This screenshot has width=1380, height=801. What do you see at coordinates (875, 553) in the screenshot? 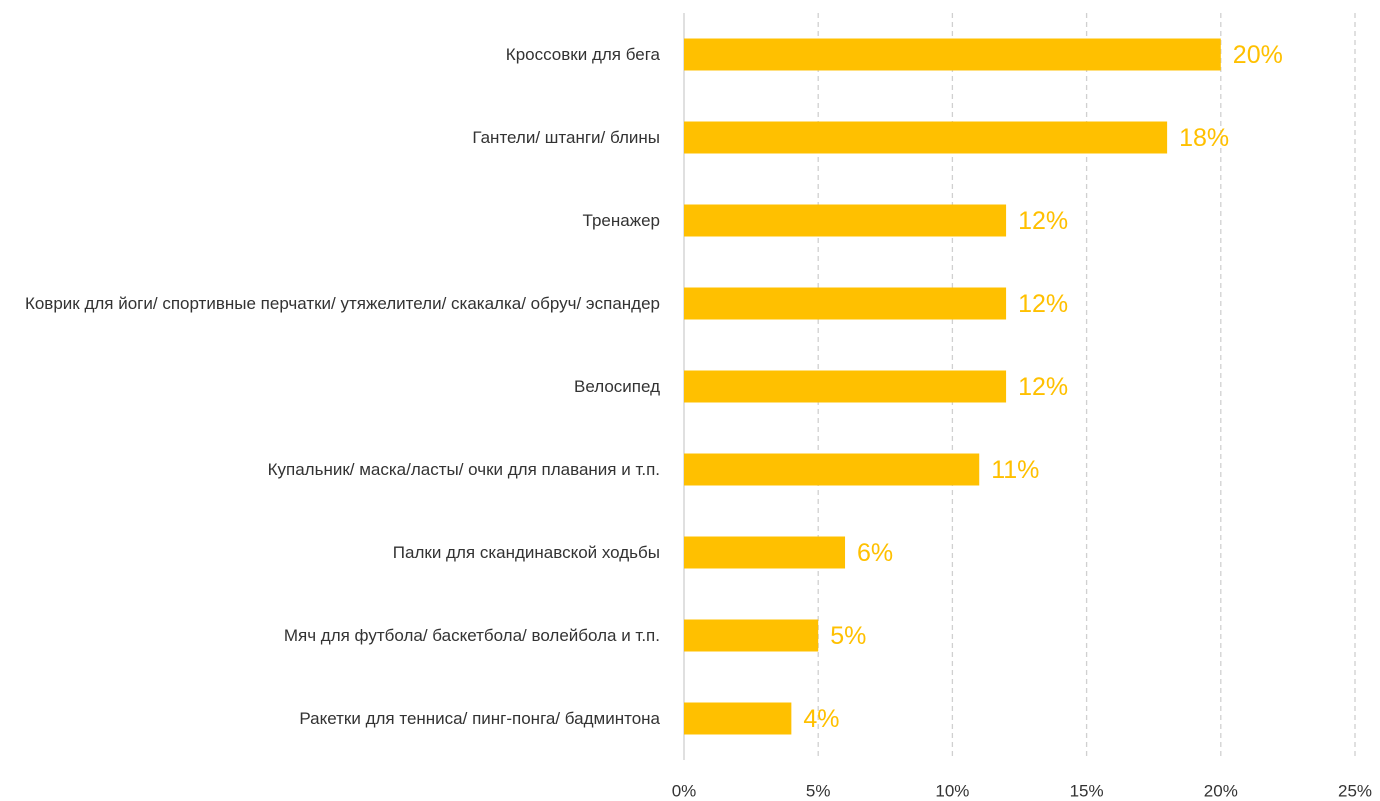
I see `value-label: 6%` at bounding box center [875, 553].